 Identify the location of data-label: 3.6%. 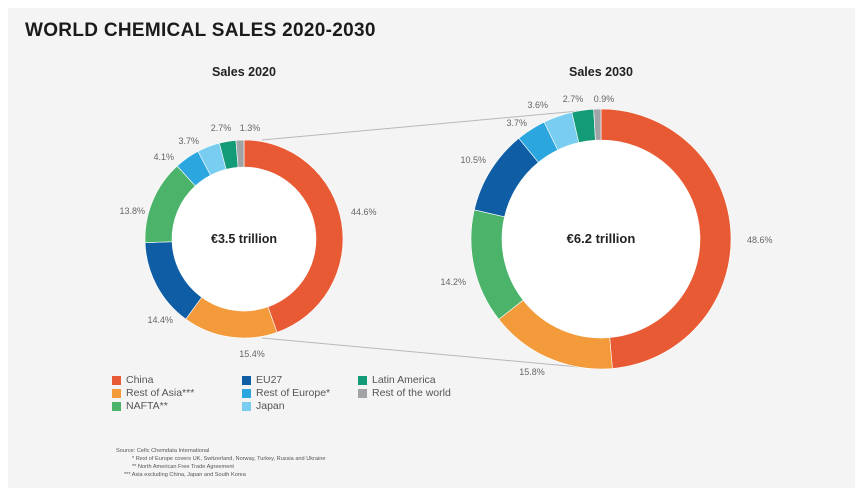
(537, 105).